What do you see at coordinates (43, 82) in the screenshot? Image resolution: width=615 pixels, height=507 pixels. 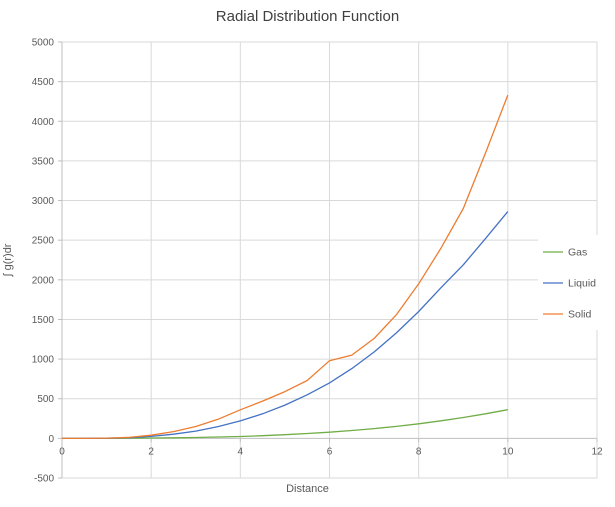 I see `y-tick-label: 4500` at bounding box center [43, 82].